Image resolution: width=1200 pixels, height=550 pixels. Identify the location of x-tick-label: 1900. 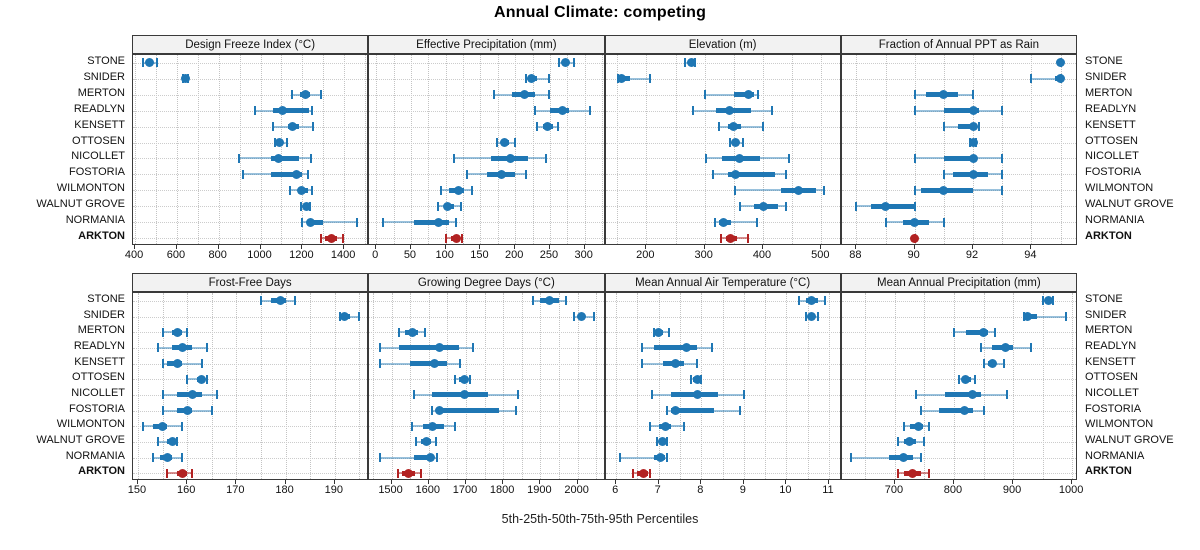
(539, 490).